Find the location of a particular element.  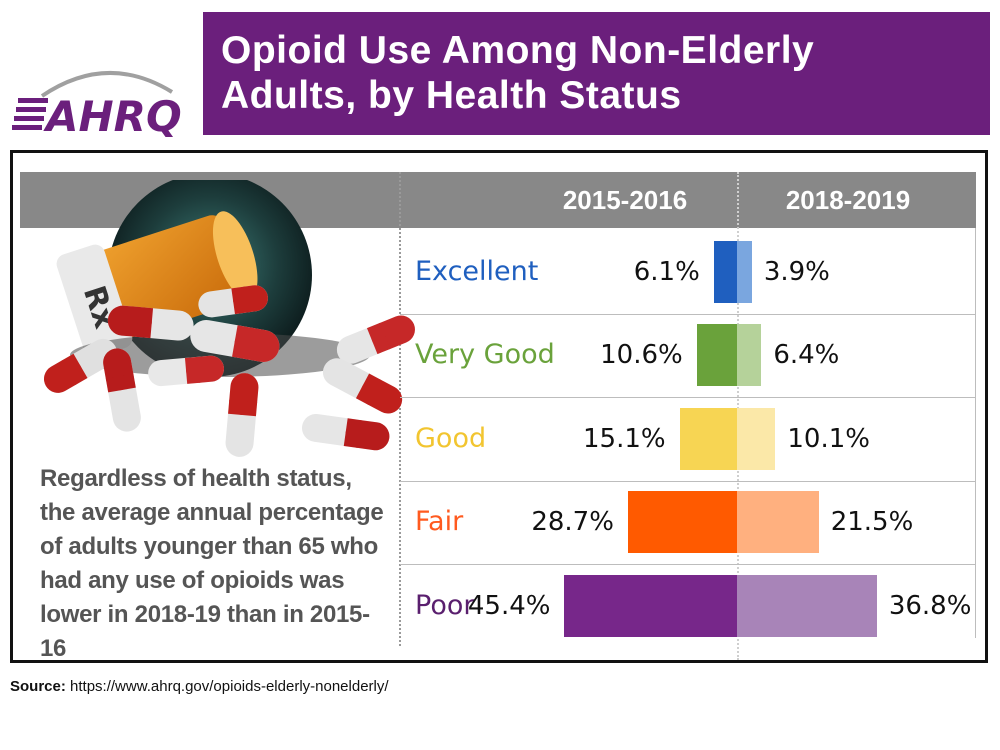

note-line: Regardless of health status, is located at coordinates (196, 478).